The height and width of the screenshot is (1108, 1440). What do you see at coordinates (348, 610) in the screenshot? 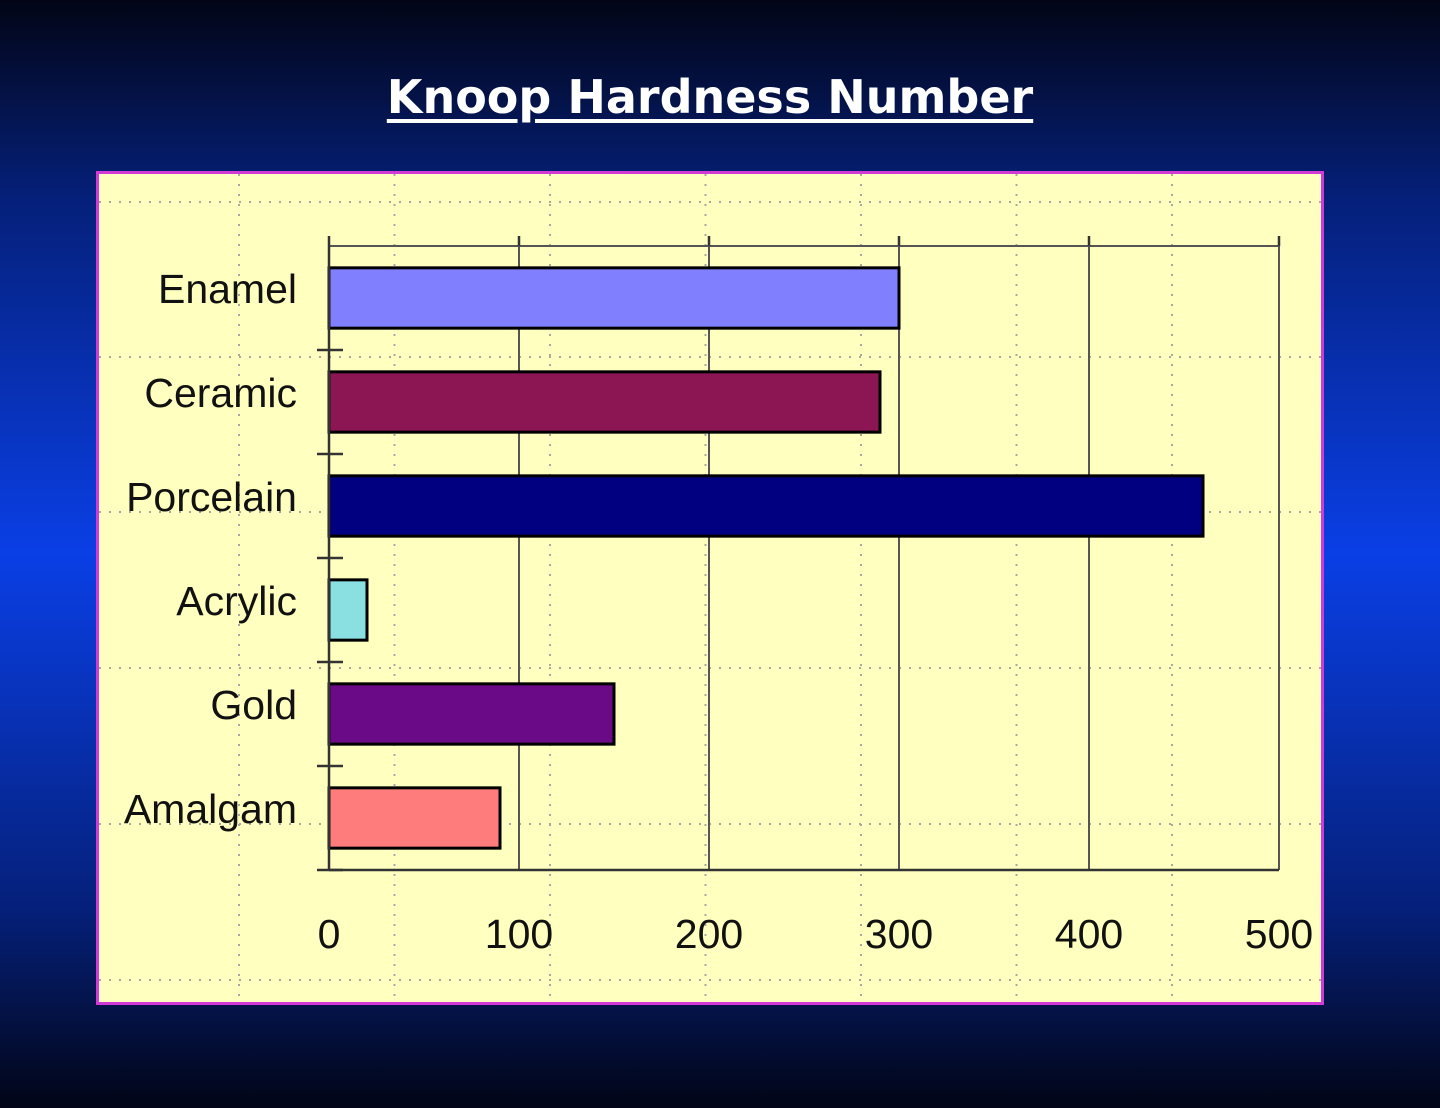
I see `bar-acrylic` at bounding box center [348, 610].